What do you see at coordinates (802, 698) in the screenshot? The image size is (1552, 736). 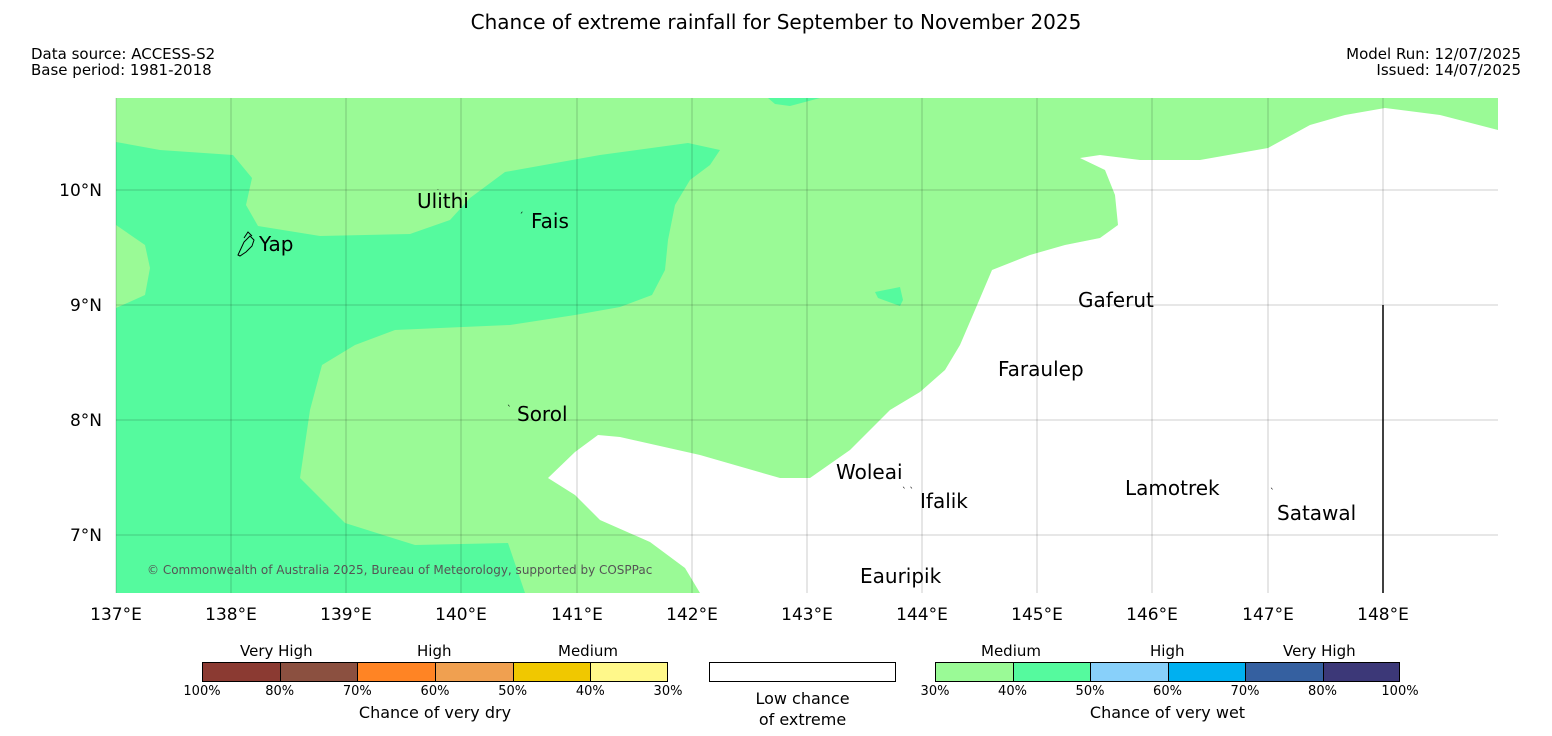 I see `low-chance-title-line1: Low chance` at bounding box center [802, 698].